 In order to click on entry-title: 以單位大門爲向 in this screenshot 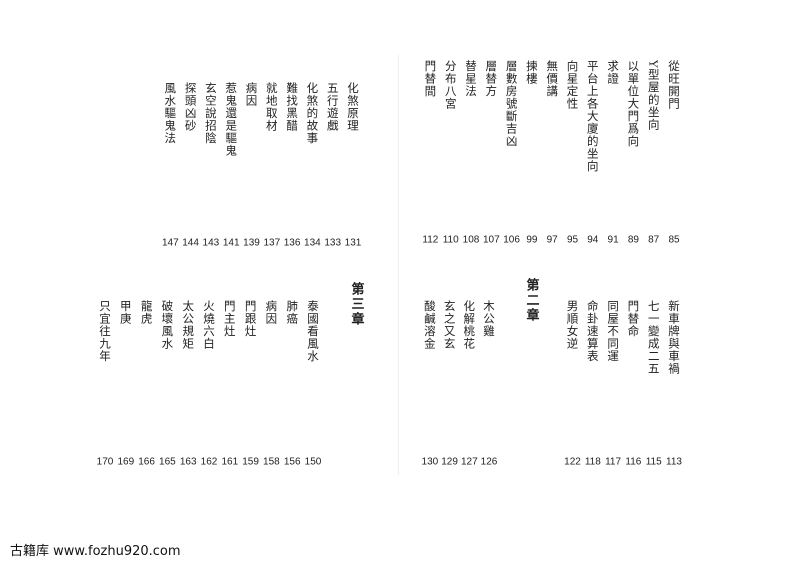, I will do `click(633, 104)`.